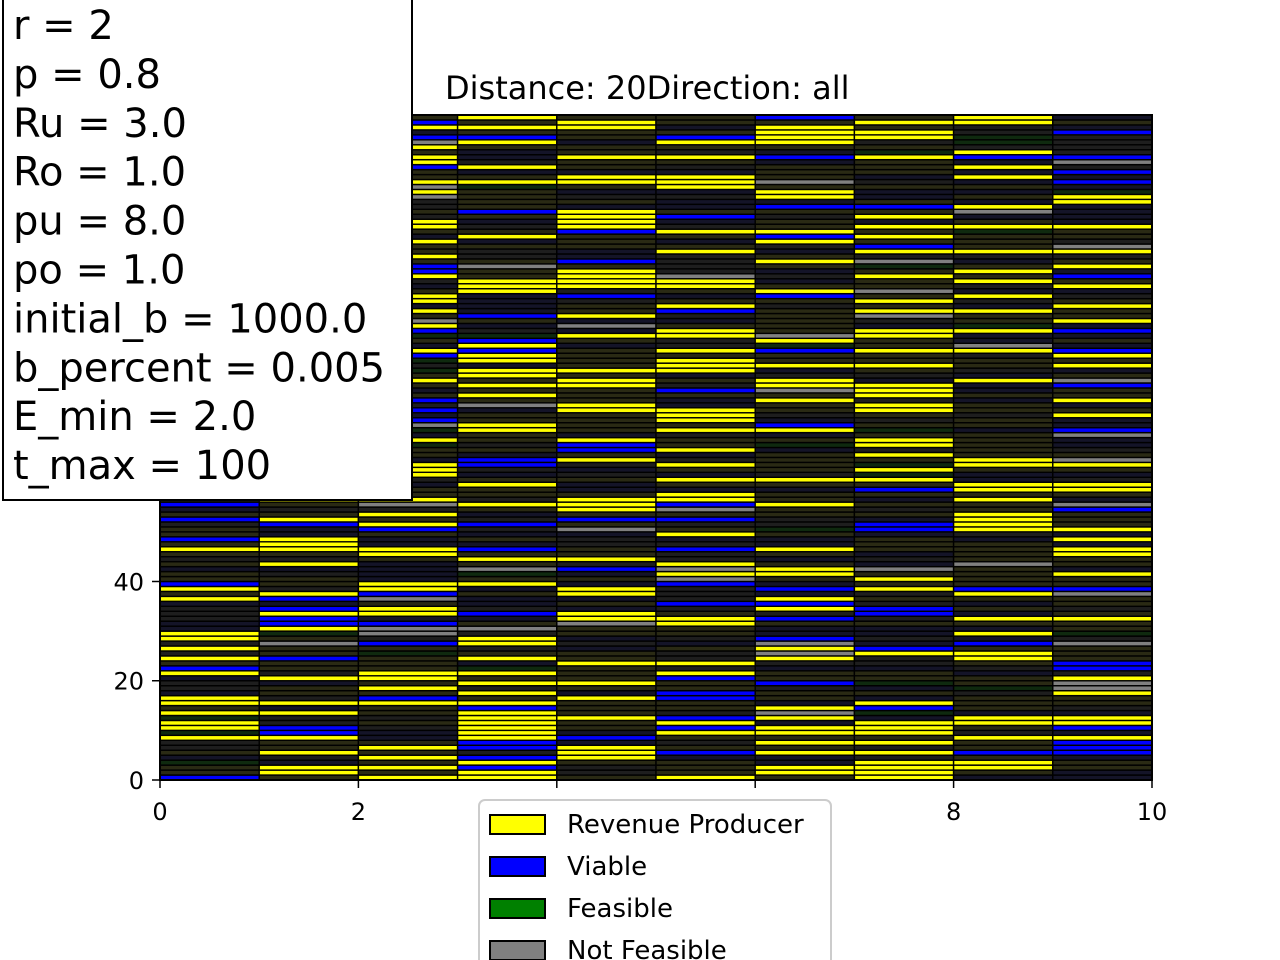  I want to click on x-tick-label: 0, so click(159, 812).